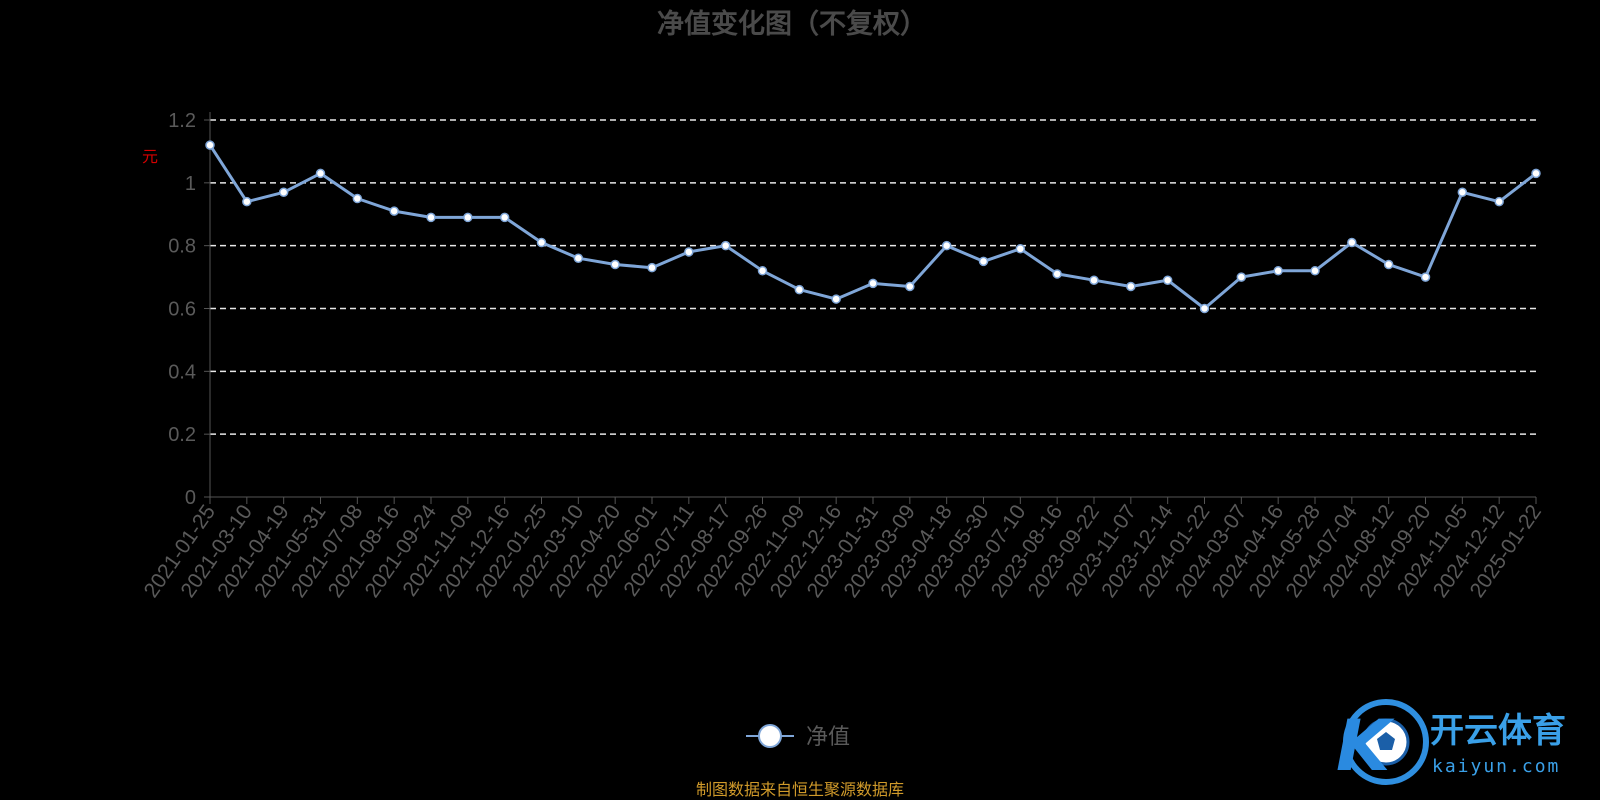 This screenshot has height=800, width=1600. Describe the element at coordinates (182, 435) in the screenshot. I see `y-tick-label: 0.2` at that location.